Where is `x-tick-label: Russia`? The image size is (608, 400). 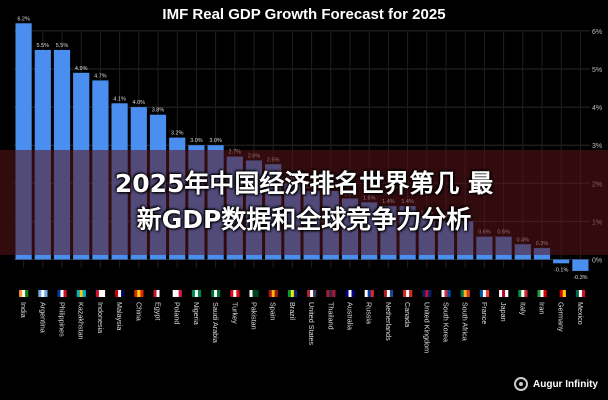
x-tick-label: Russia is located at coordinates (369, 313).